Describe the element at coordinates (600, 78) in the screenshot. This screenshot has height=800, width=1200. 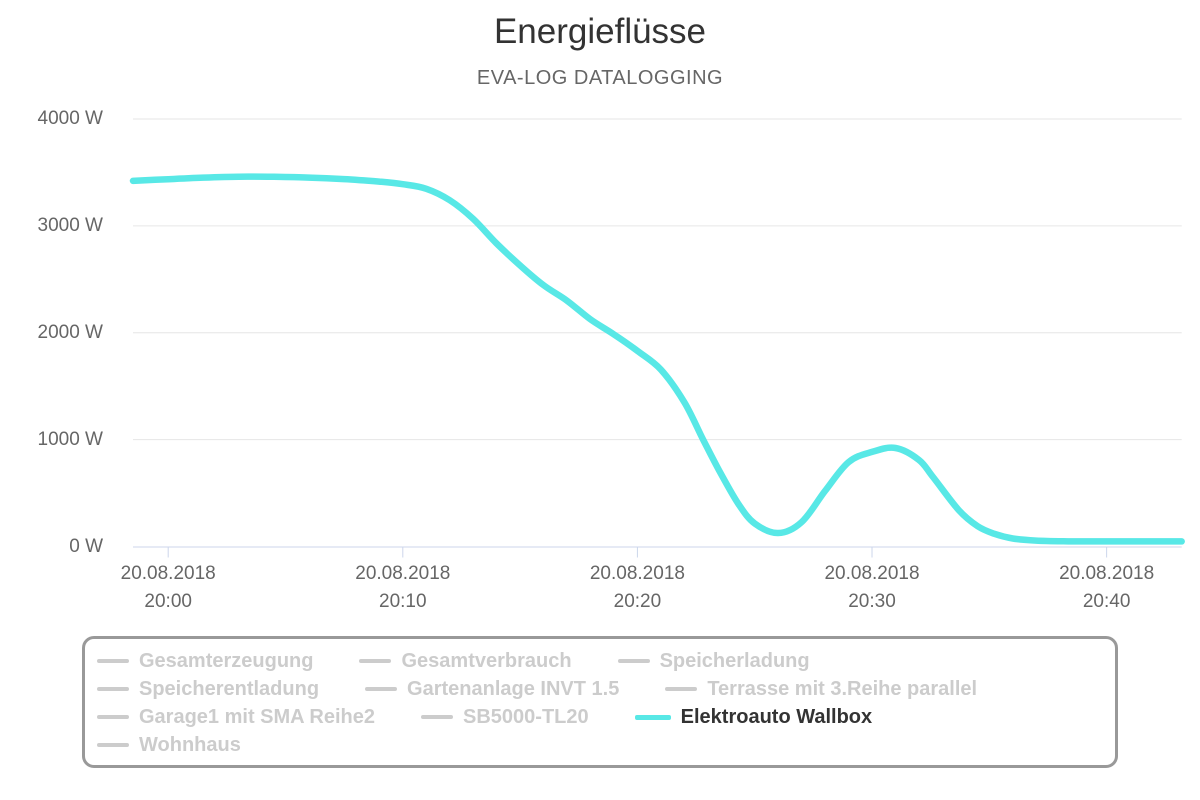
I see `chart-subtitle: EVA-LOG DATALOGGING` at that location.